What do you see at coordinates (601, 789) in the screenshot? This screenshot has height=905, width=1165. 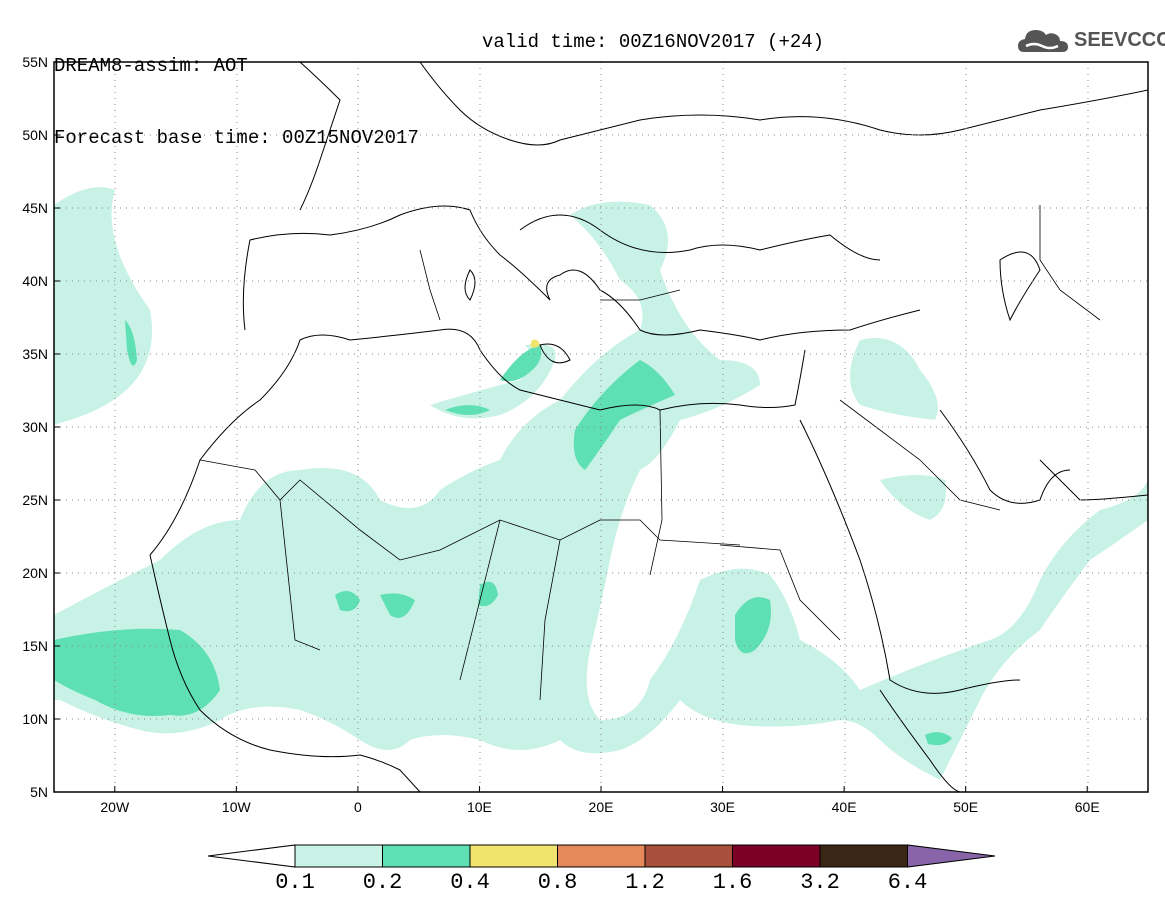 I see `lon-ticks` at bounding box center [601, 789].